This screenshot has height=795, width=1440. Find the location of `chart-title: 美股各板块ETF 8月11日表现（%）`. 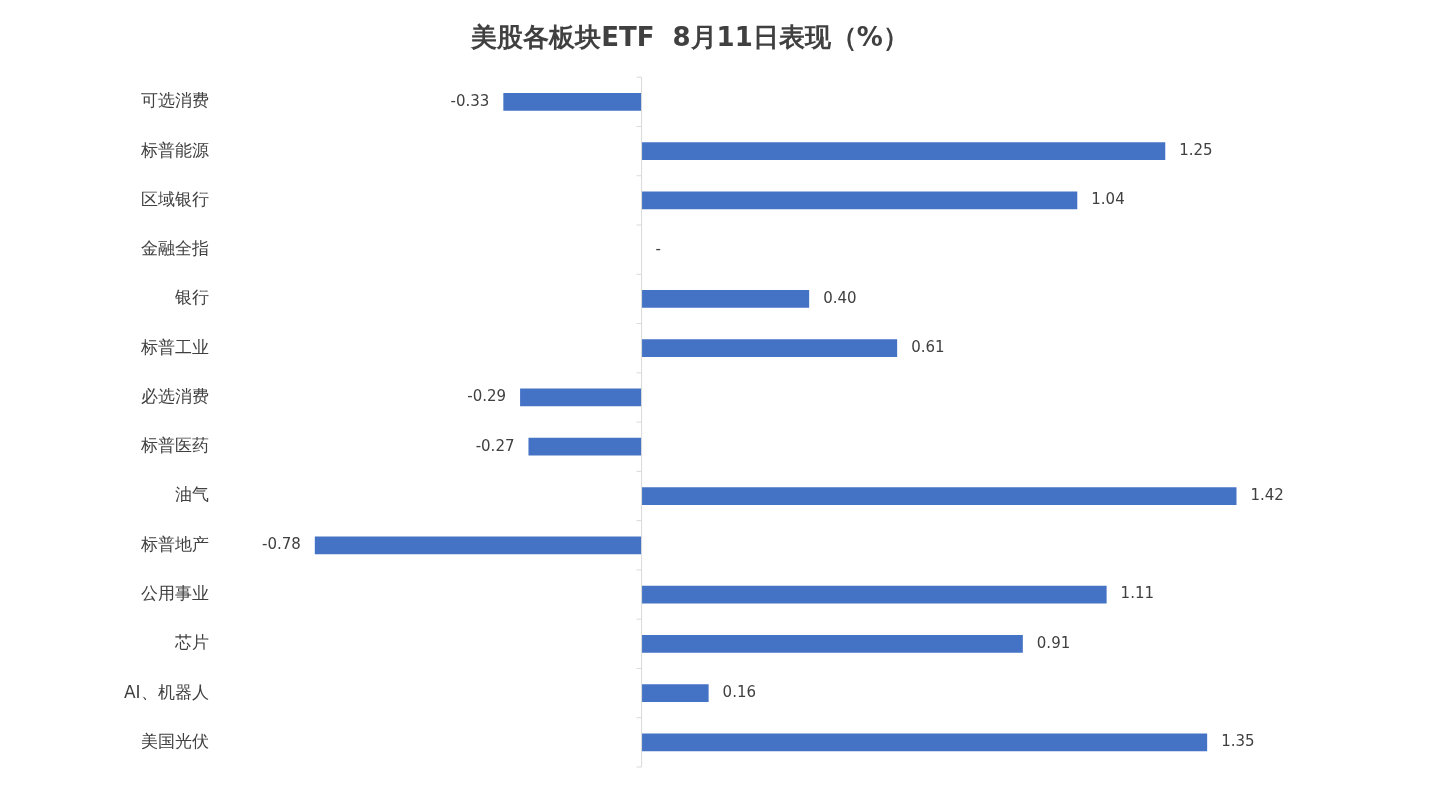

chart-title: 美股各板块ETF 8月11日表现（%） is located at coordinates (689, 37).